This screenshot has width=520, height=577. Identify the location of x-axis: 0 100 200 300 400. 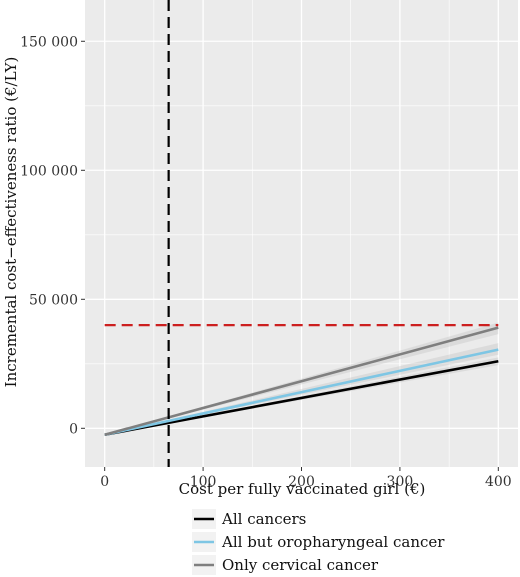
(306, 478).